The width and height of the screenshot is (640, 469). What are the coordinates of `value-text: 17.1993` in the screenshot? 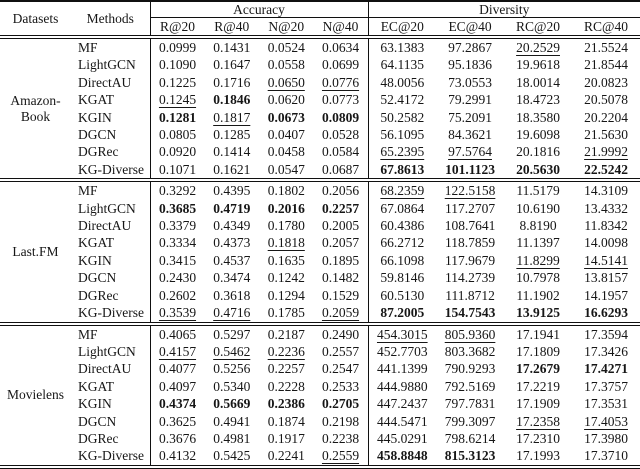 It's located at (538, 456).